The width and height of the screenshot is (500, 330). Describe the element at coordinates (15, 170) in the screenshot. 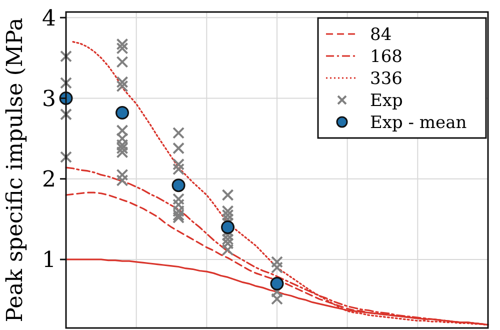

I see `y-axis-title: Peak specific impulse (MPa` at that location.